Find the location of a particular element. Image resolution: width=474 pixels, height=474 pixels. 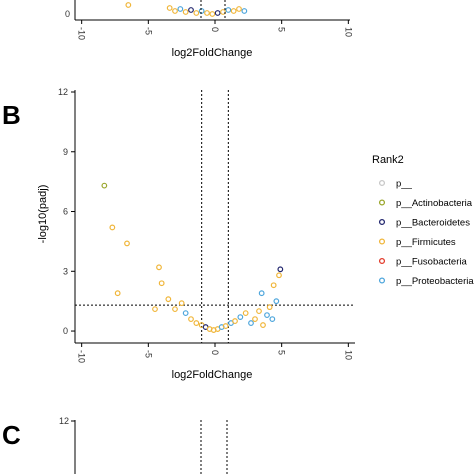

y-tick-label: 9 is located at coordinates (65, 152).